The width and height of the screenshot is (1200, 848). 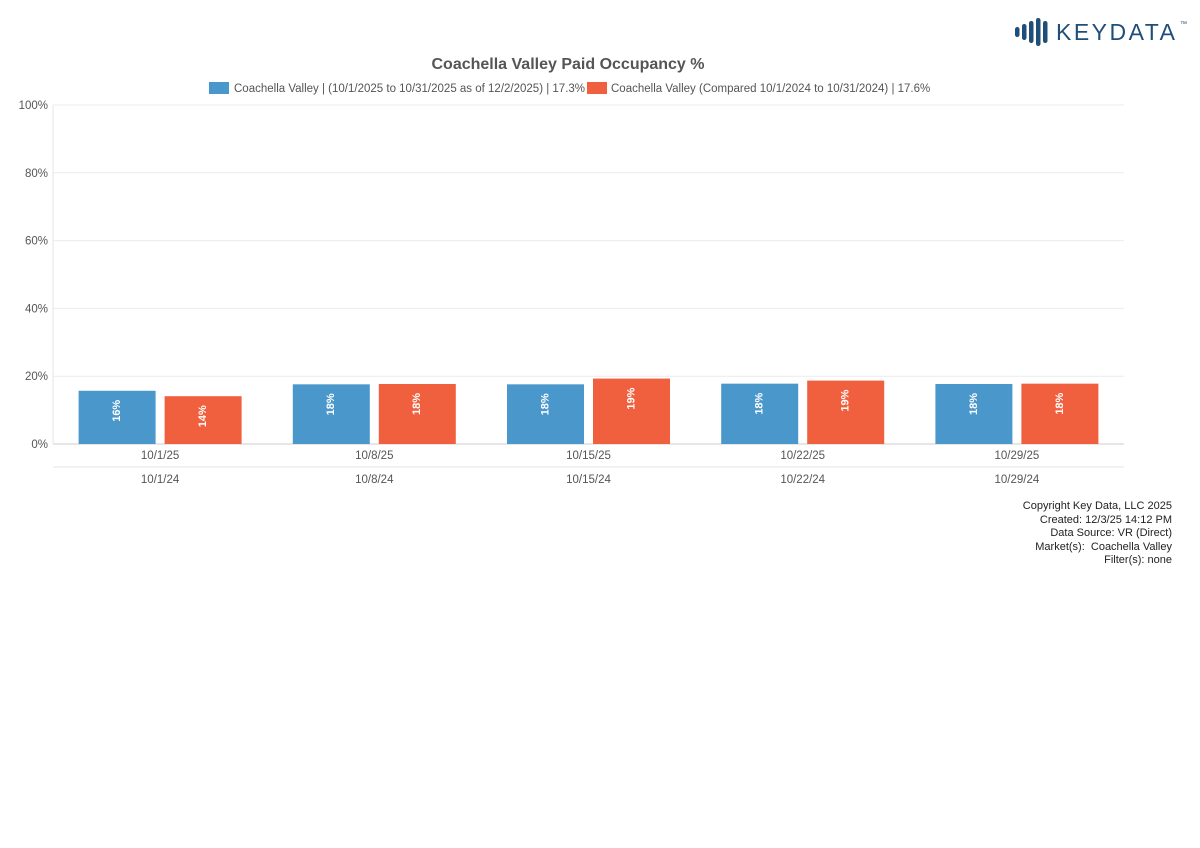 What do you see at coordinates (33, 106) in the screenshot?
I see `y-tick-label: 100%` at bounding box center [33, 106].